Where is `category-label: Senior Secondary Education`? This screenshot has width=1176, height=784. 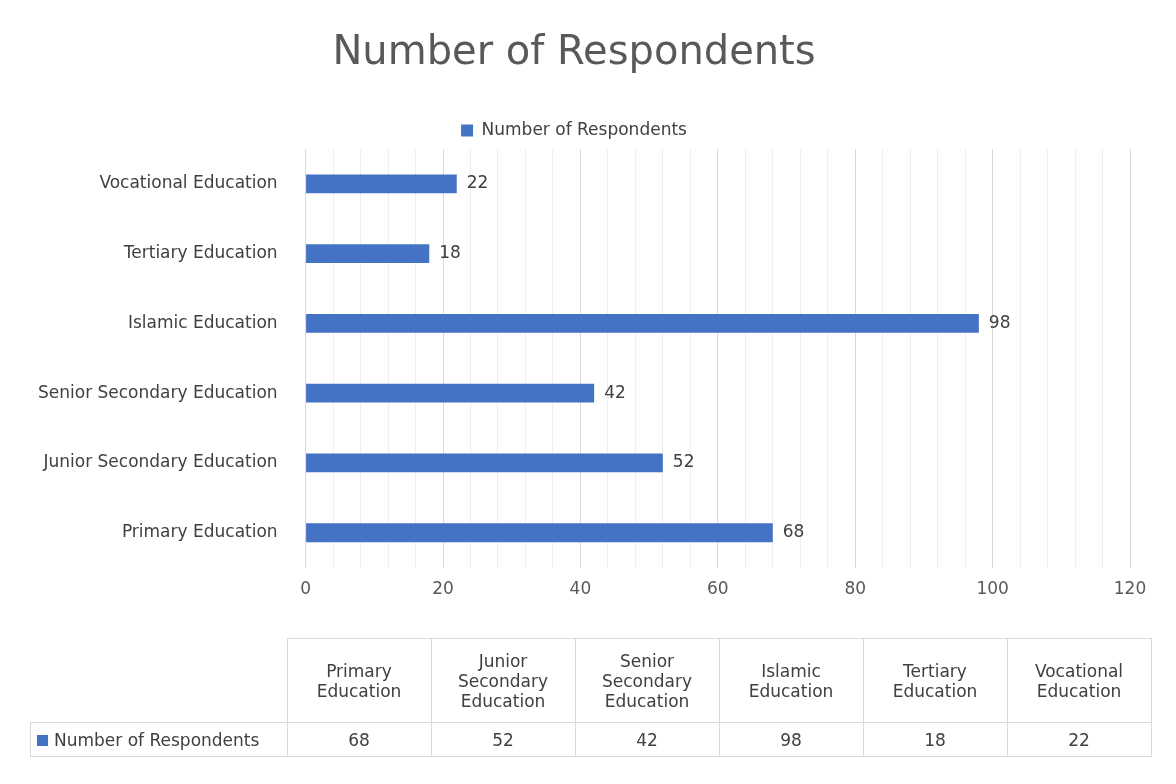 category-label: Senior Secondary Education is located at coordinates (647, 680).